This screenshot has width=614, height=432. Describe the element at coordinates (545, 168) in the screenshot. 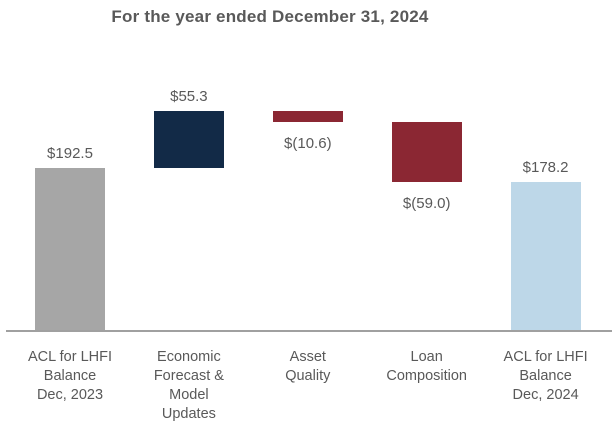

I see `bar-value-label: $178.2` at that location.